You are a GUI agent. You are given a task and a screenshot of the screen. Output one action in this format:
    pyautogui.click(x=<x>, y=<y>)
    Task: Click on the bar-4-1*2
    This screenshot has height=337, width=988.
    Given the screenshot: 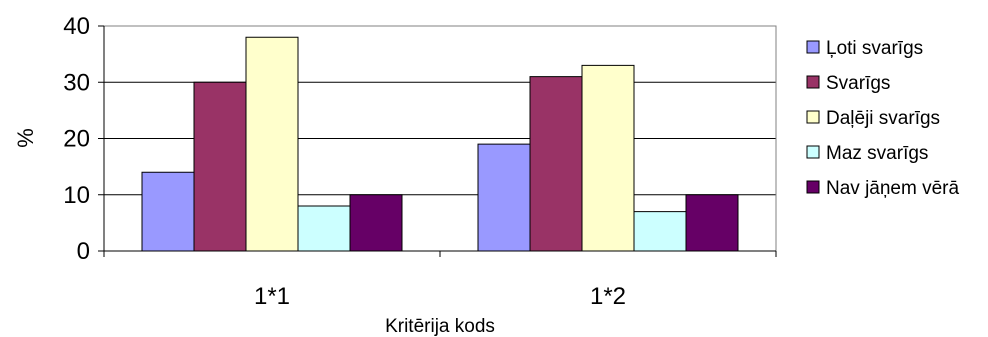 What is the action you would take?
    pyautogui.click(x=660, y=231)
    